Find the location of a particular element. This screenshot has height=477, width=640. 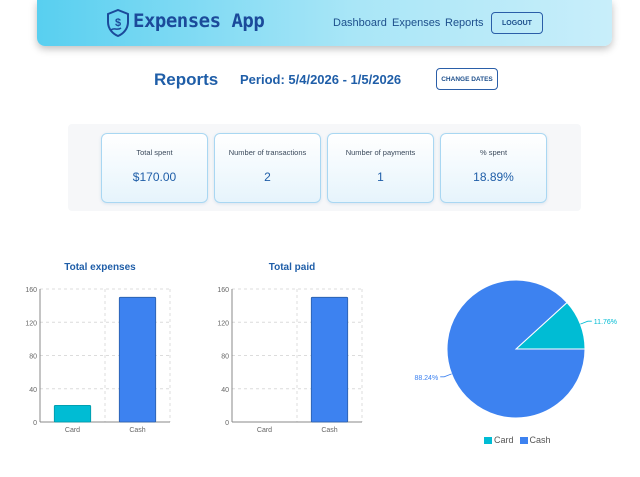

pie-data-label: 88.24% is located at coordinates (426, 378).